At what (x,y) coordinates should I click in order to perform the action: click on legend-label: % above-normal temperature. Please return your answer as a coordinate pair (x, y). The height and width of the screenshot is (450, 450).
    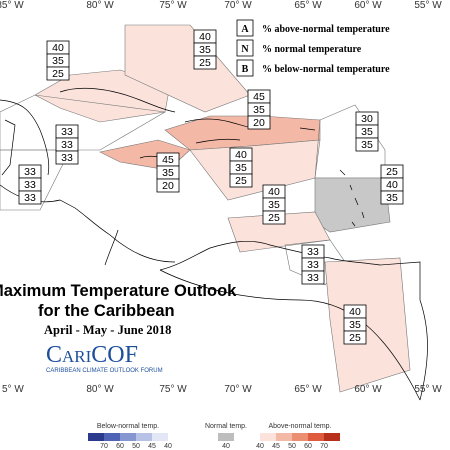
    Looking at the image, I should click on (326, 29).